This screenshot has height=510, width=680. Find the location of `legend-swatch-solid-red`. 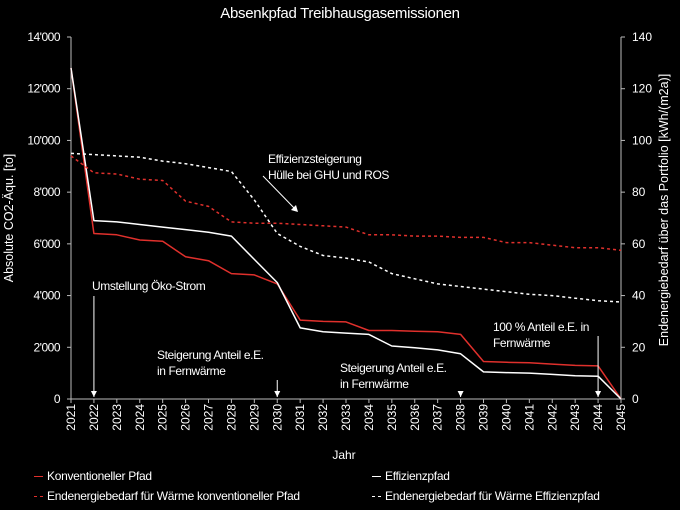

legend-swatch-solid-red is located at coordinates (38, 476).